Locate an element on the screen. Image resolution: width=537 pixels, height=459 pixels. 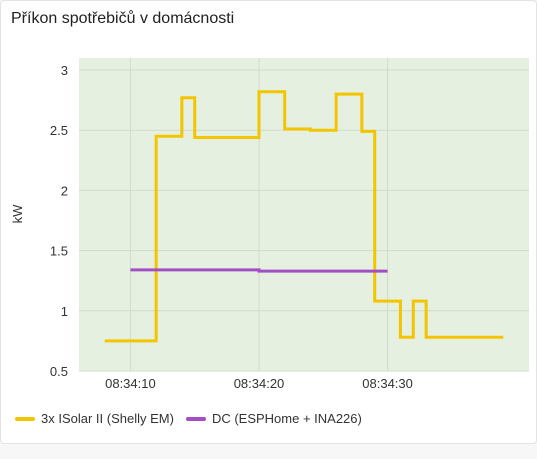
y-tick-label: 2 is located at coordinates (64, 190).